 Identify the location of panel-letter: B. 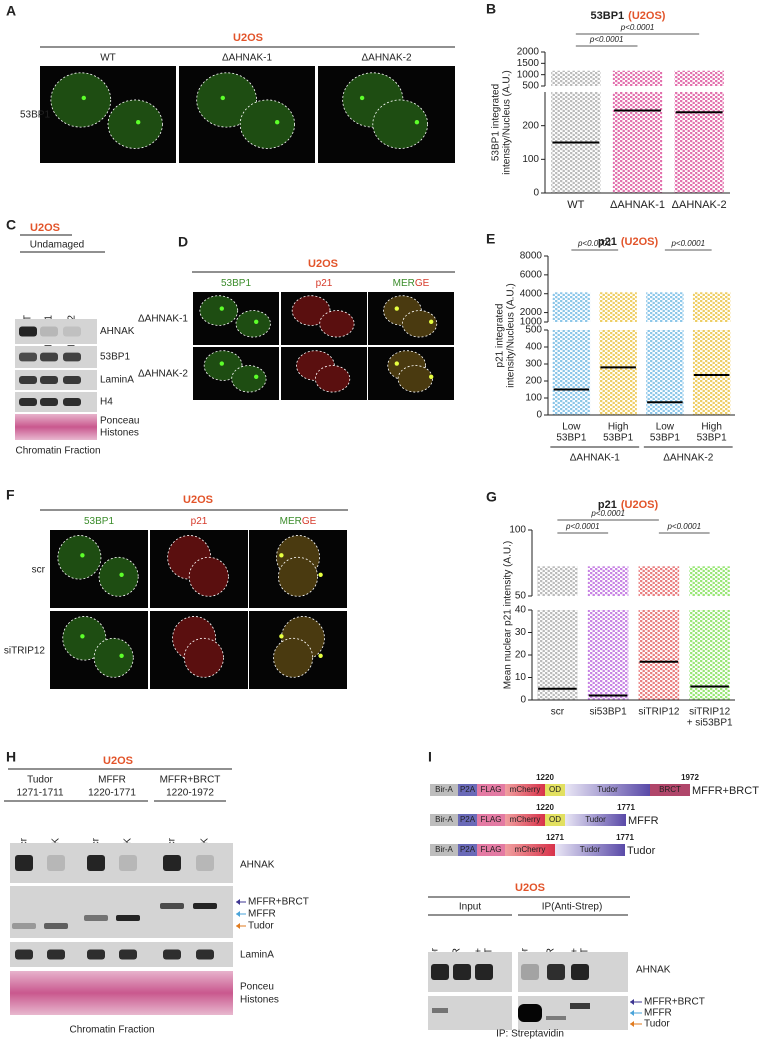
(491, 9).